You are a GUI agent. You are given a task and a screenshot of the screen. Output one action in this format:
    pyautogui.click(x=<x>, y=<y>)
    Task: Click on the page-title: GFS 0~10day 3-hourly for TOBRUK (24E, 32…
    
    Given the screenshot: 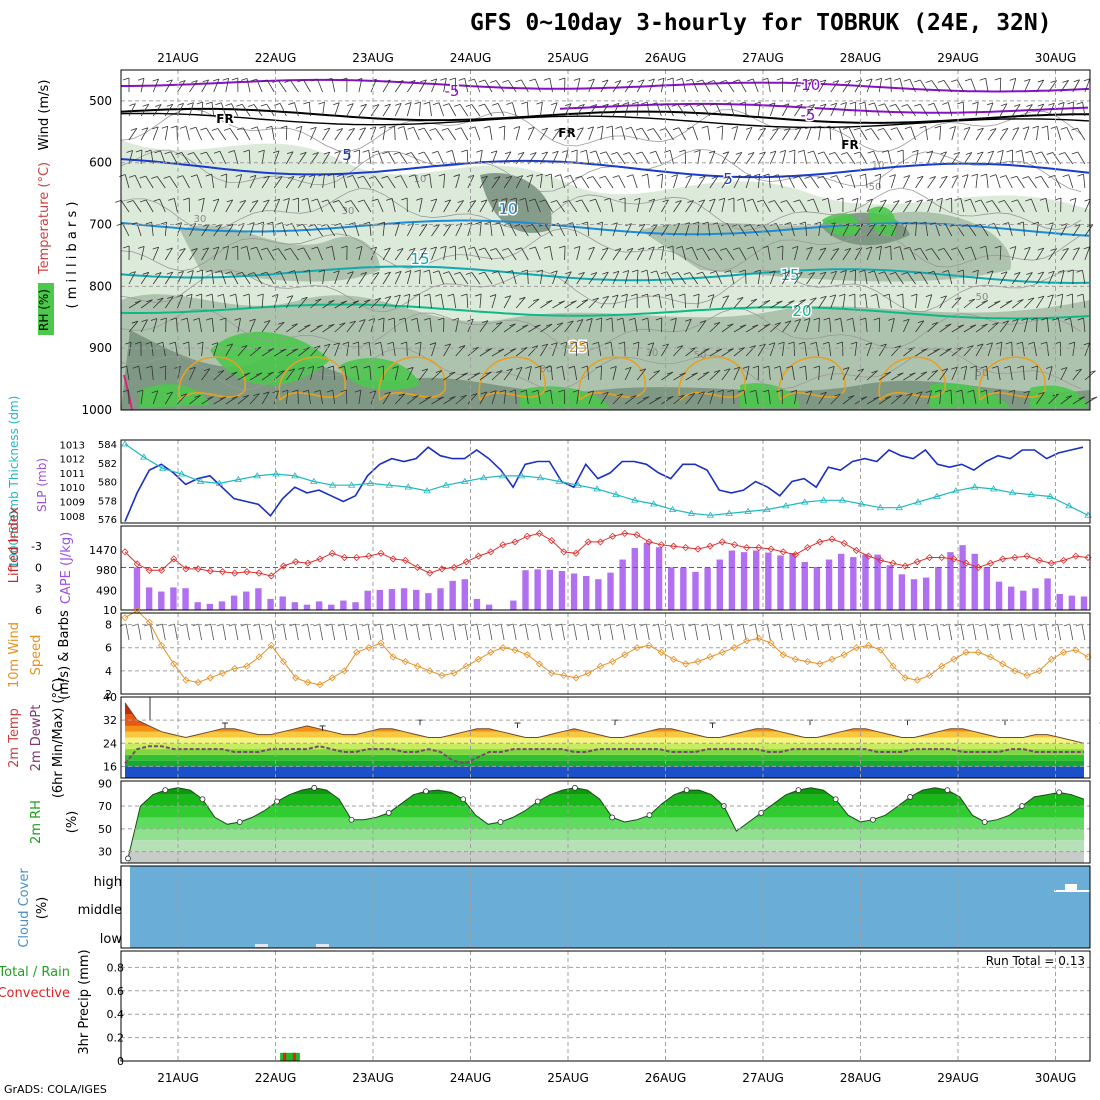 What is the action you would take?
    pyautogui.click(x=761, y=23)
    